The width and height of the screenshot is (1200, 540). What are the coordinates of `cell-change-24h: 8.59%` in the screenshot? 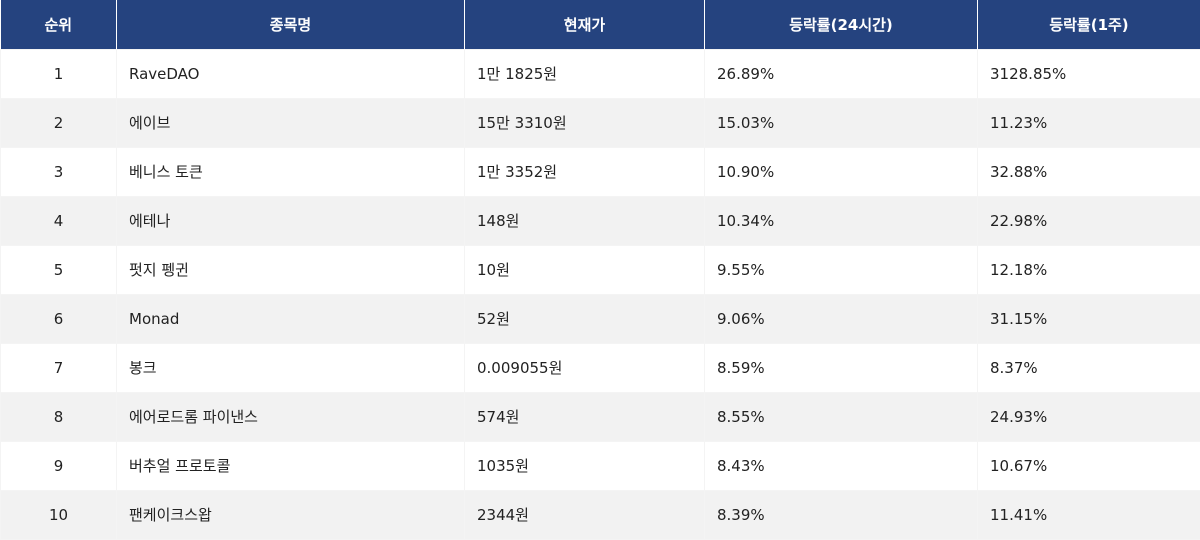 It's located at (841, 368).